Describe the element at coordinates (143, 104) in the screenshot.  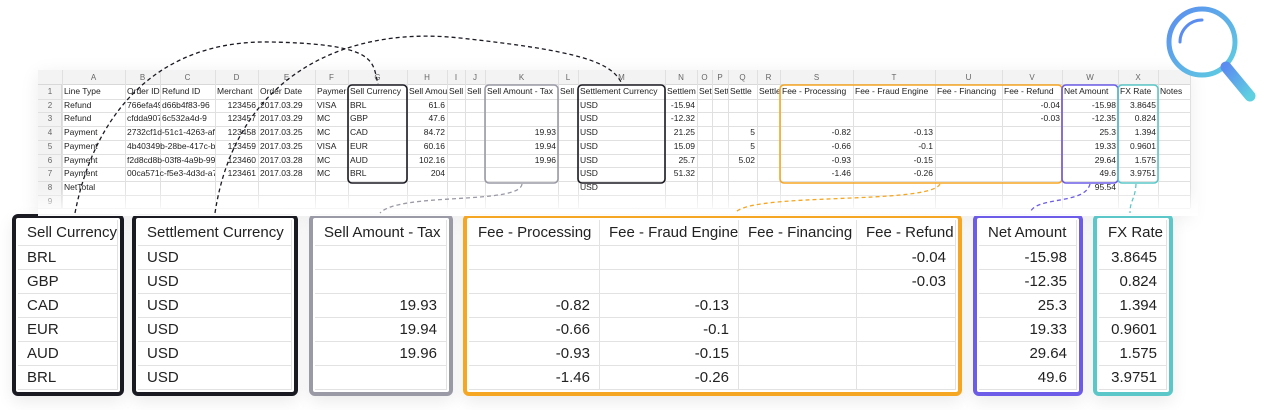
I see `sheet-cell: 766efa49-c` at that location.